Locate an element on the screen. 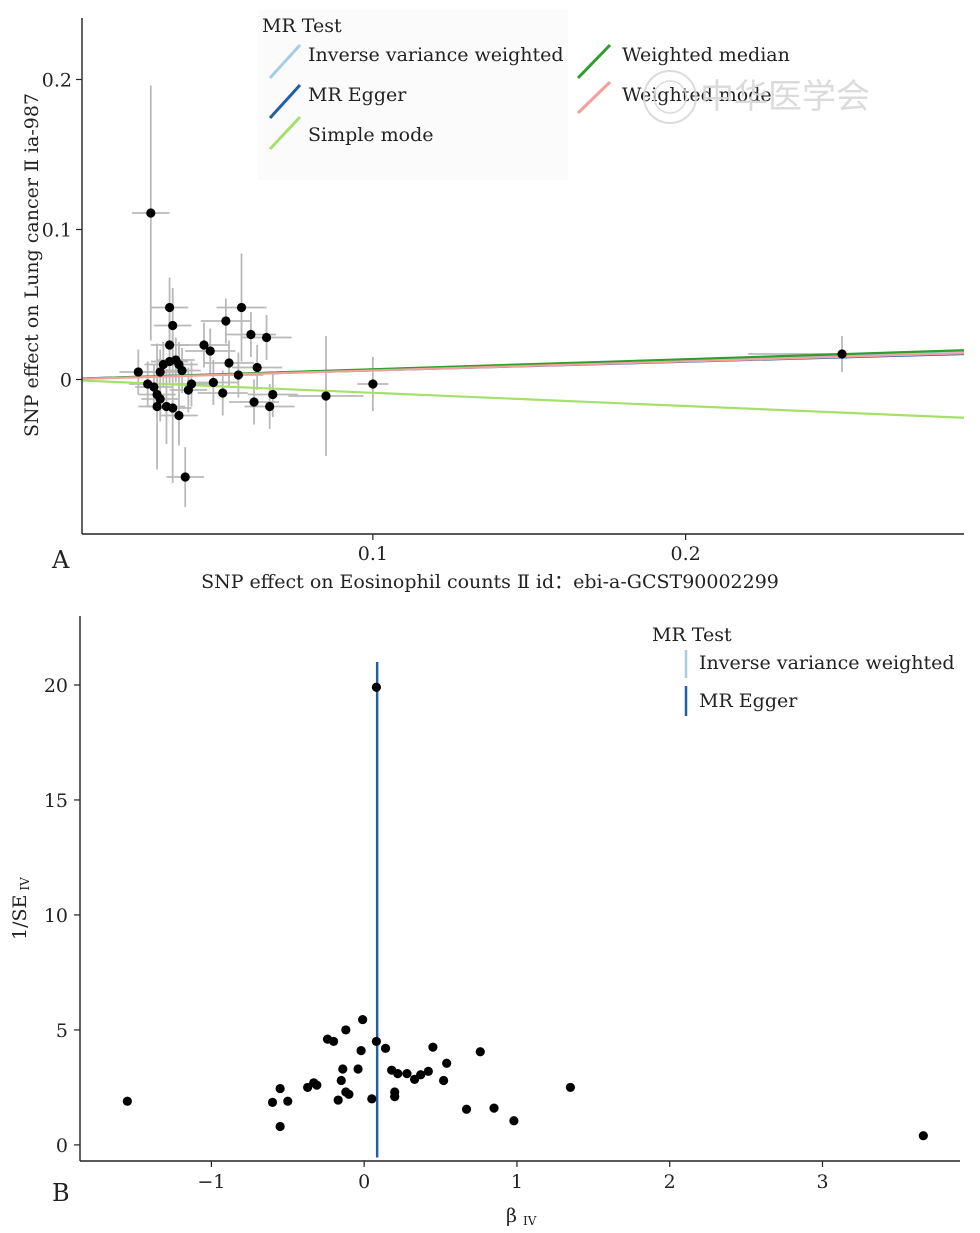  y-tick-label: 10 is located at coordinates (56, 916).